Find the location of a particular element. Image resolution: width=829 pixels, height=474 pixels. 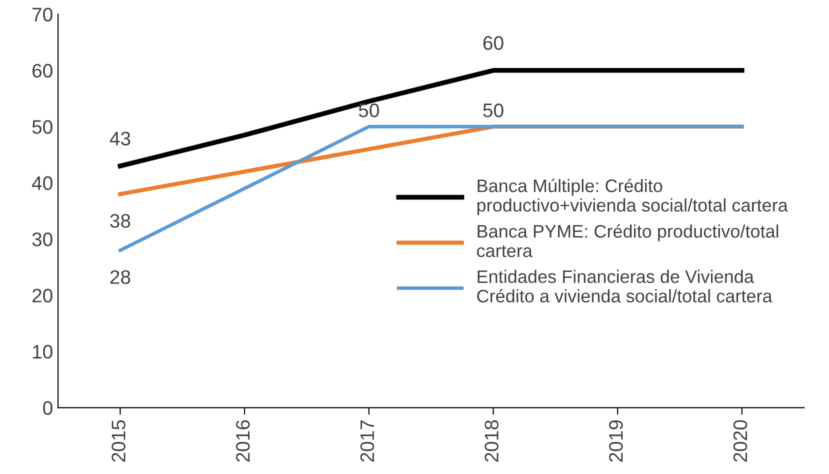

y-tick-label: 50 is located at coordinates (42, 127).